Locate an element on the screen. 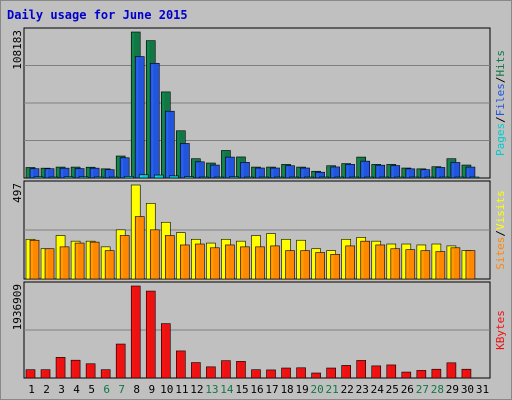 The image size is (512, 400). panel-2-legend: Sites/Visits is located at coordinates (500, 230).